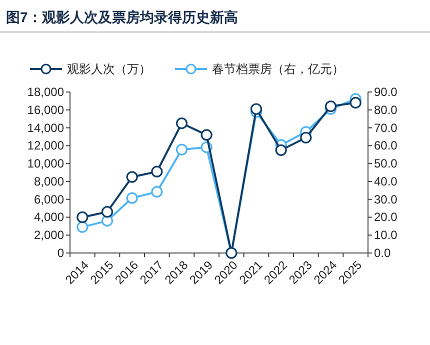  Describe the element at coordinates (278, 69) in the screenshot. I see `legend-label: 春节档票房（右，亿元）` at that location.